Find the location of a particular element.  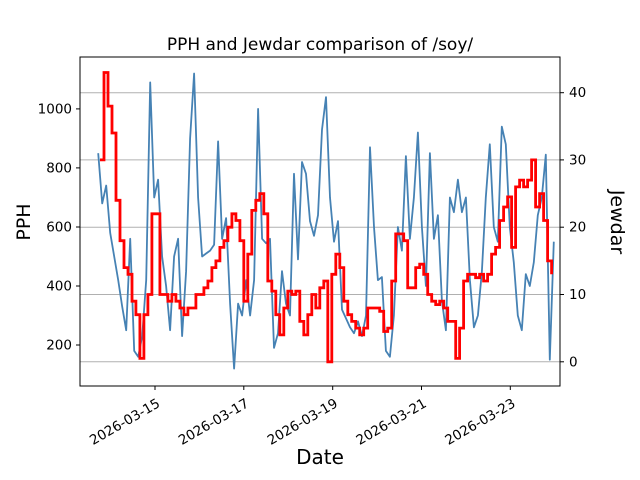

right-tick-label: 40 is located at coordinates (577, 93).